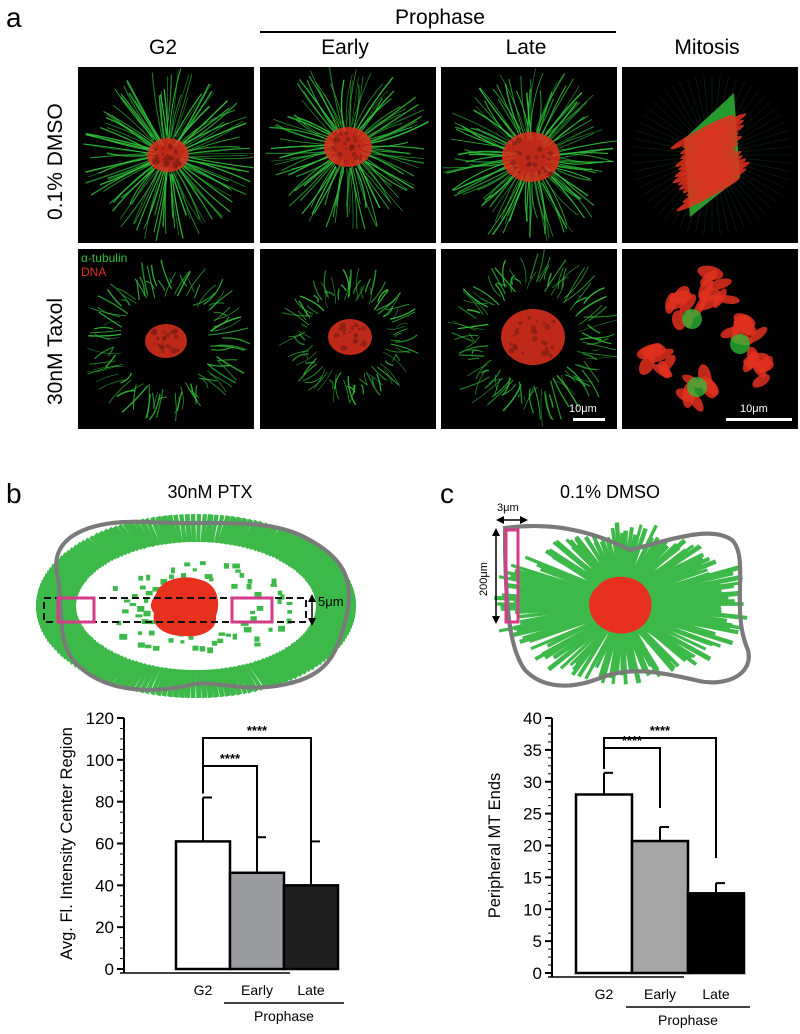 Image resolution: width=800 pixels, height=1034 pixels. Describe the element at coordinates (532, 782) in the screenshot. I see `chart-c-ytick-label: 30` at that location.